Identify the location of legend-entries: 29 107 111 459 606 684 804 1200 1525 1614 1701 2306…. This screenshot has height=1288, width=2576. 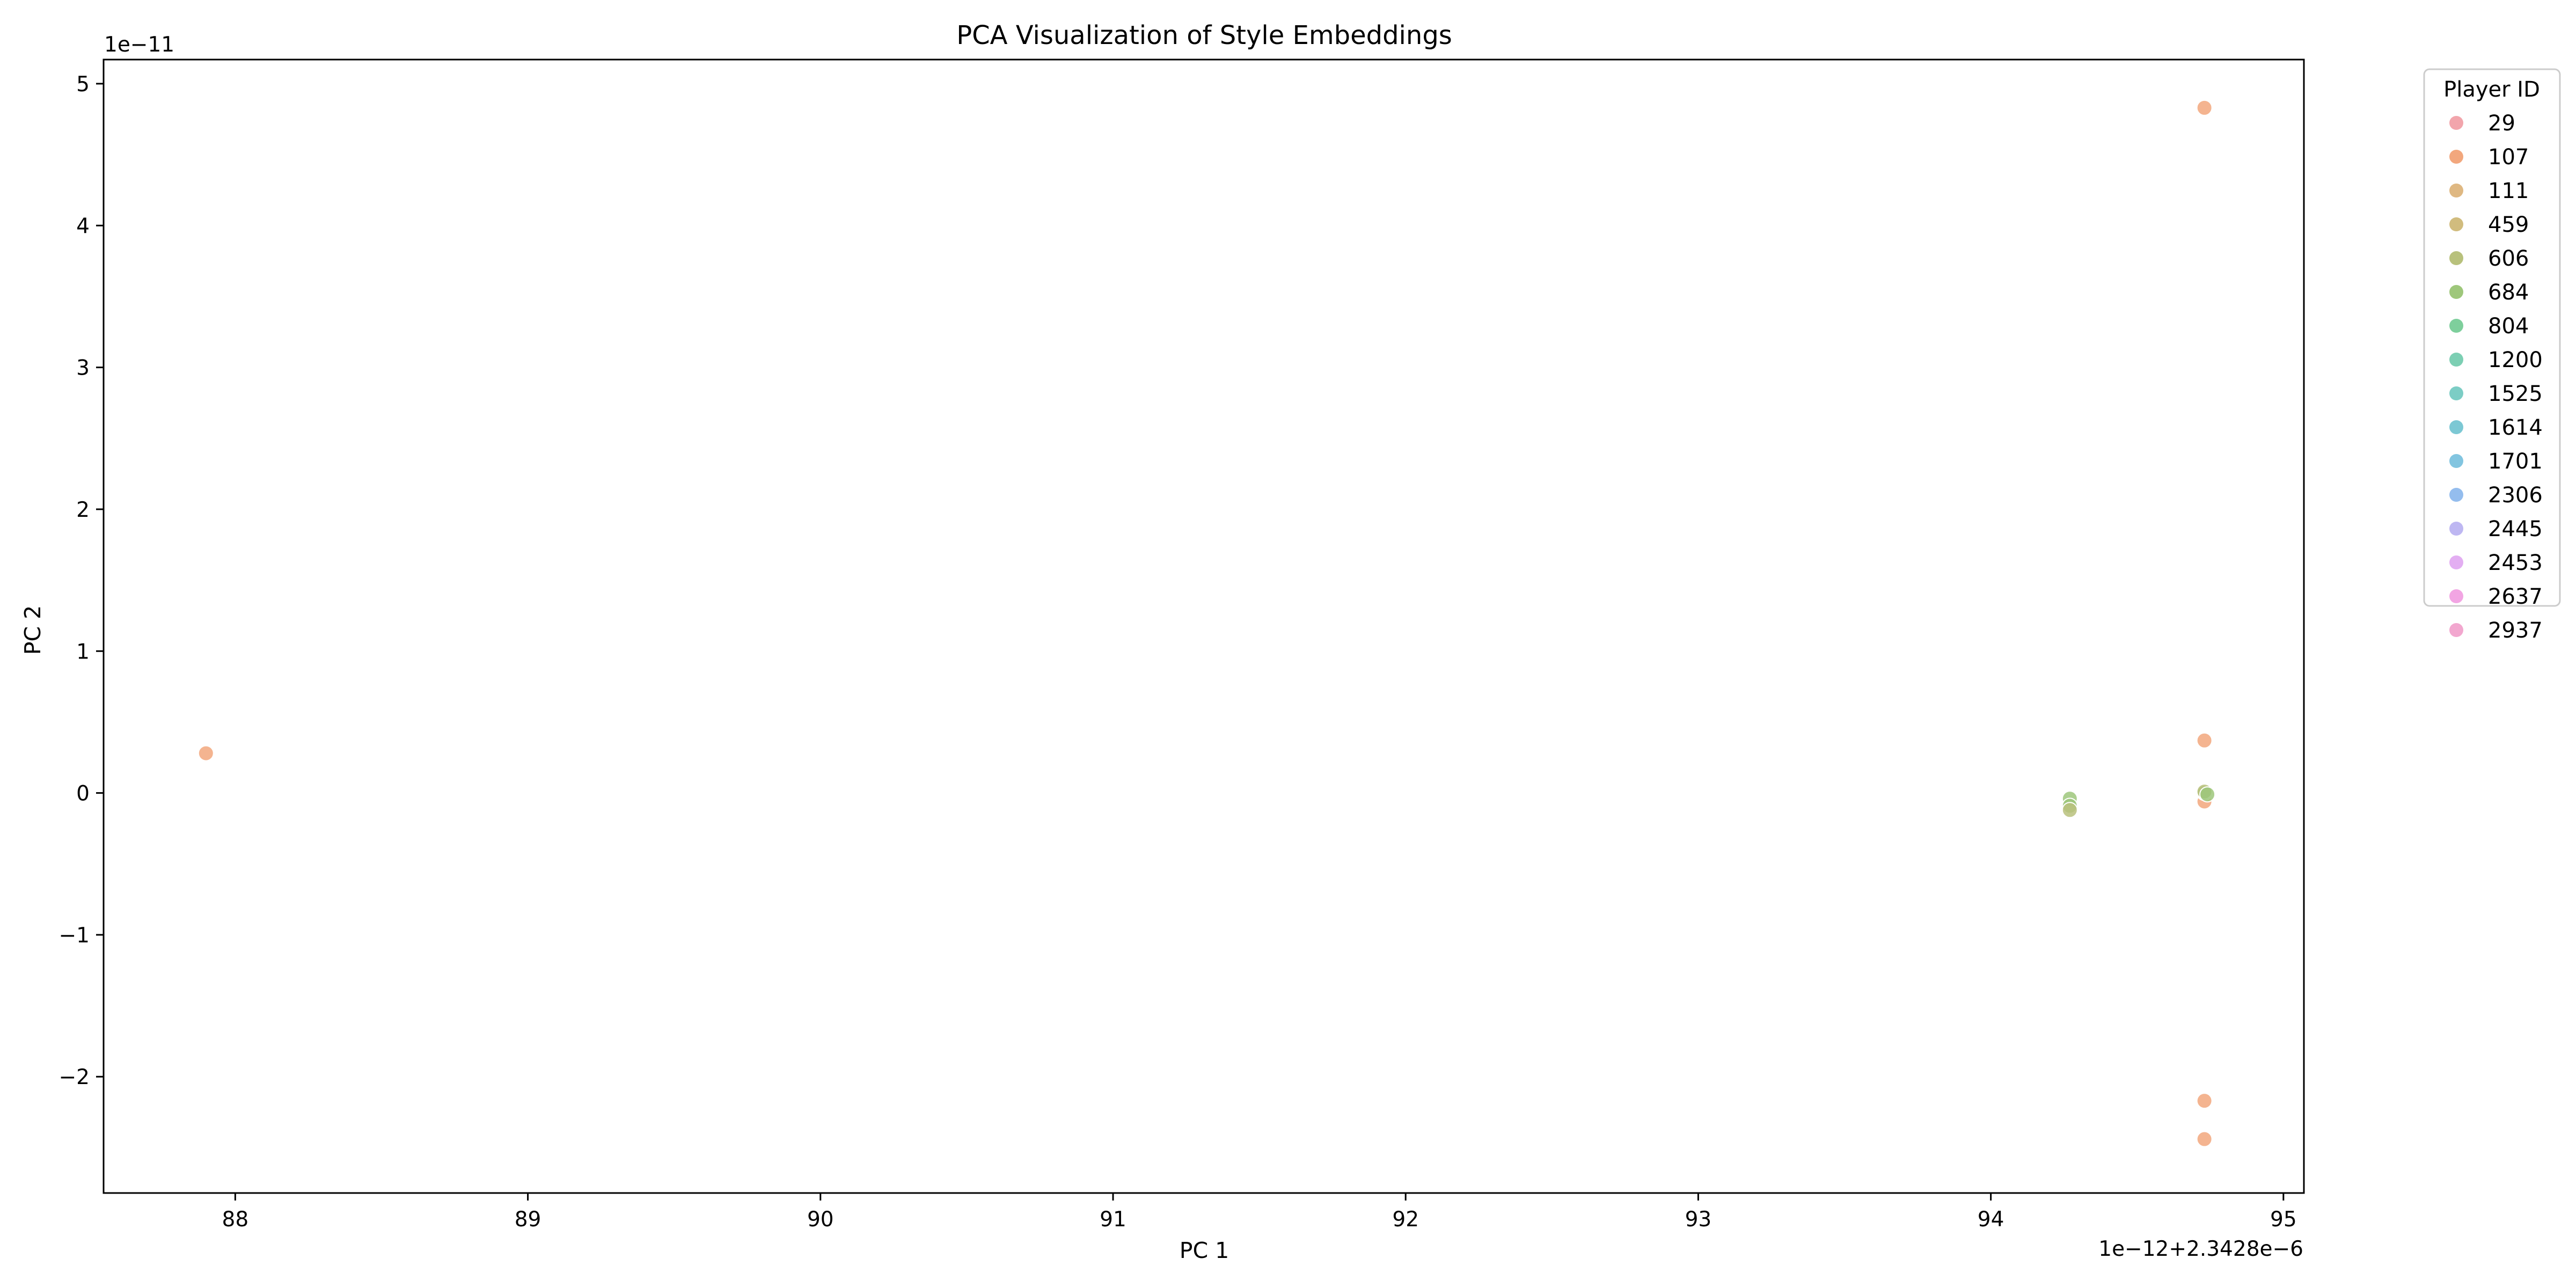
(2496, 377).